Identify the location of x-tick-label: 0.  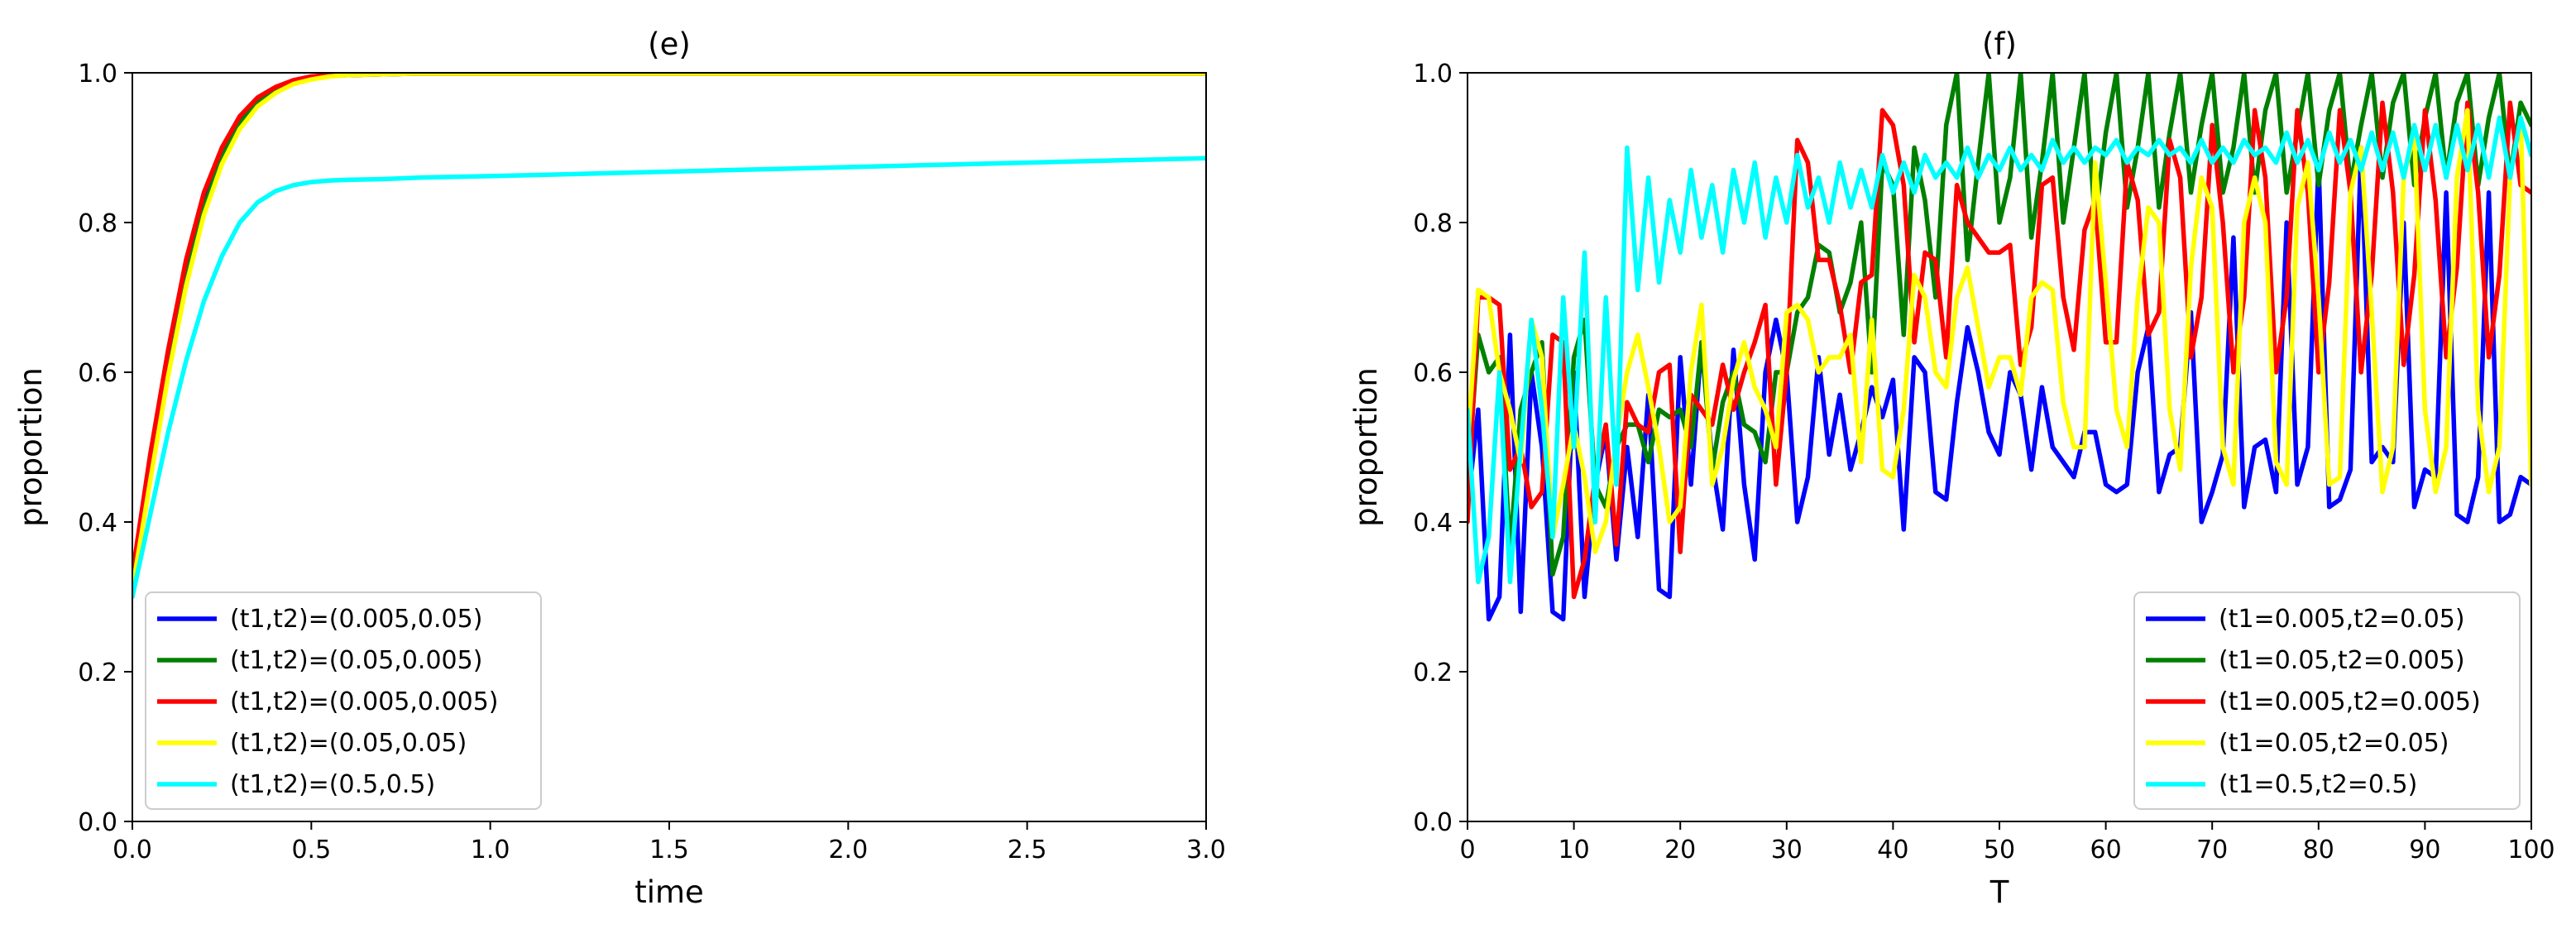
(1467, 850).